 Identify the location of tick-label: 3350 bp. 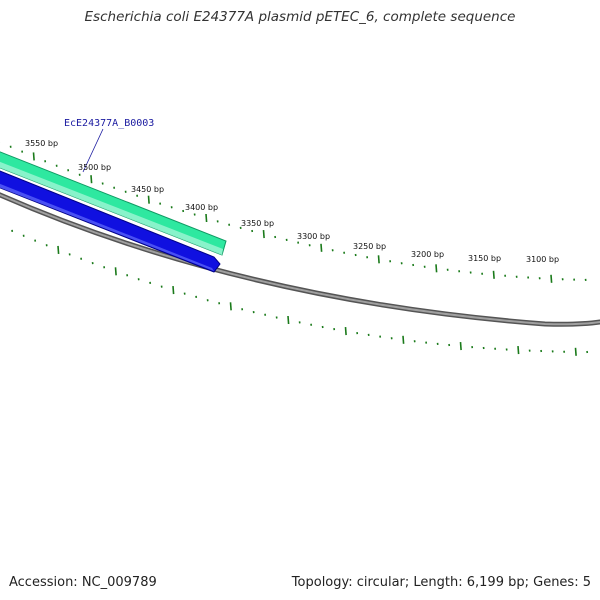
(257, 223).